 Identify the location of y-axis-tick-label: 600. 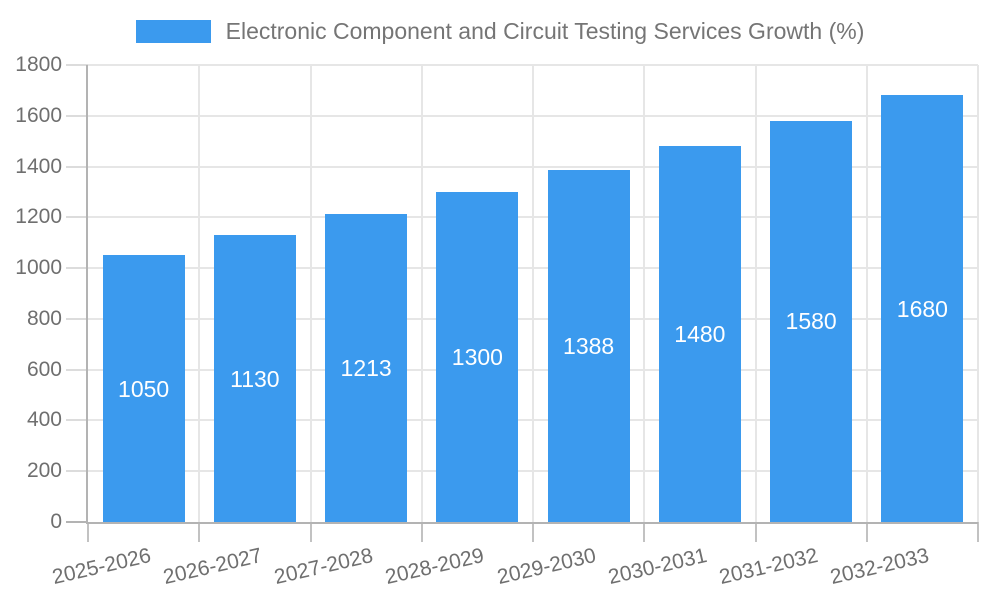
(44, 369).